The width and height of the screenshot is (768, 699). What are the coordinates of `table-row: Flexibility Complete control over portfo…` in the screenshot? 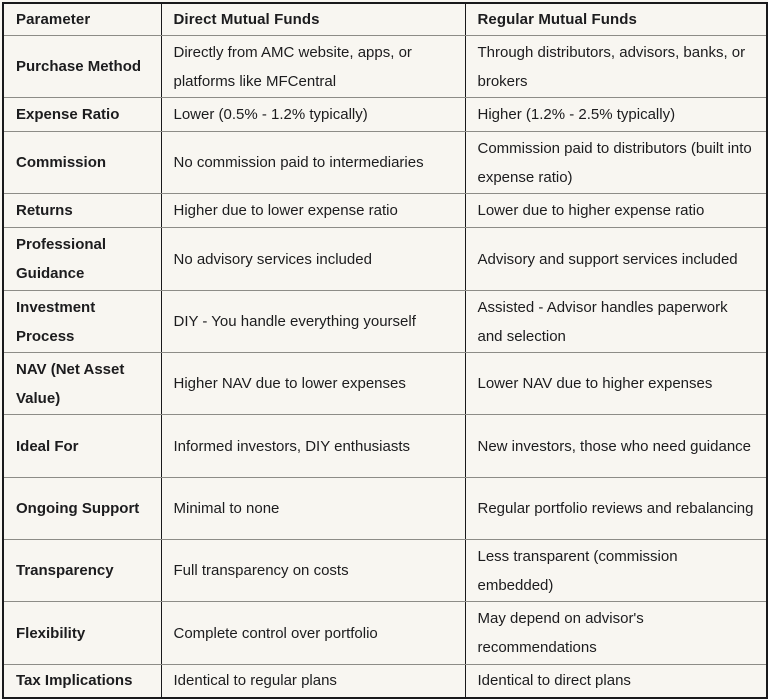 It's located at (385, 633).